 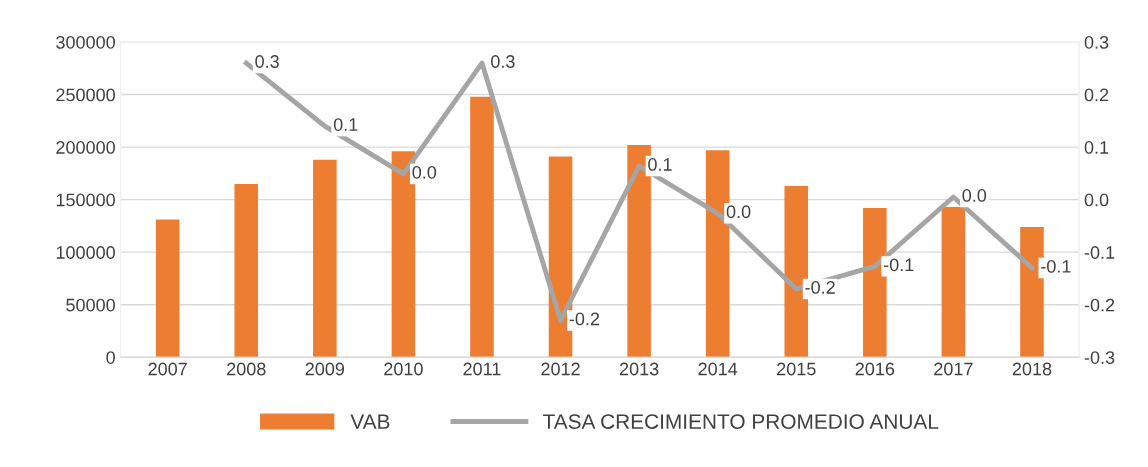 I want to click on x-tick-label: 2010, so click(x=403, y=369).